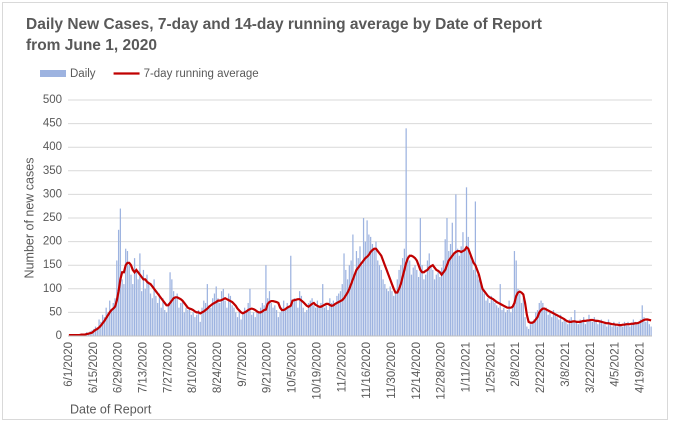  What do you see at coordinates (52, 218) in the screenshot?
I see `y-tick-label: 250` at bounding box center [52, 218].